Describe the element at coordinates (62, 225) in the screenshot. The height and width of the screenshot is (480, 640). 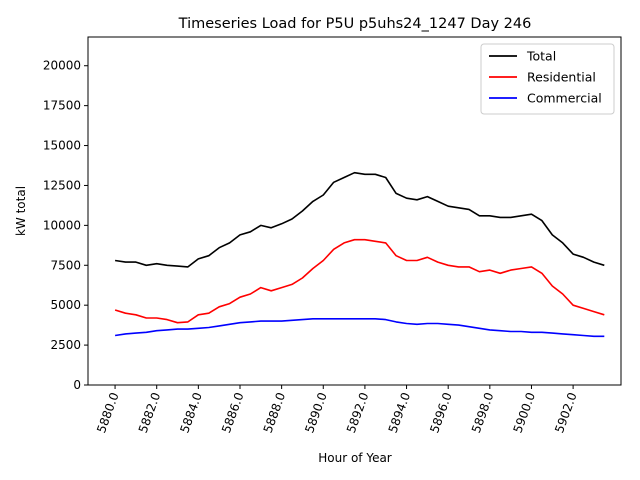
I see `y-tick-label: 10000` at that location.